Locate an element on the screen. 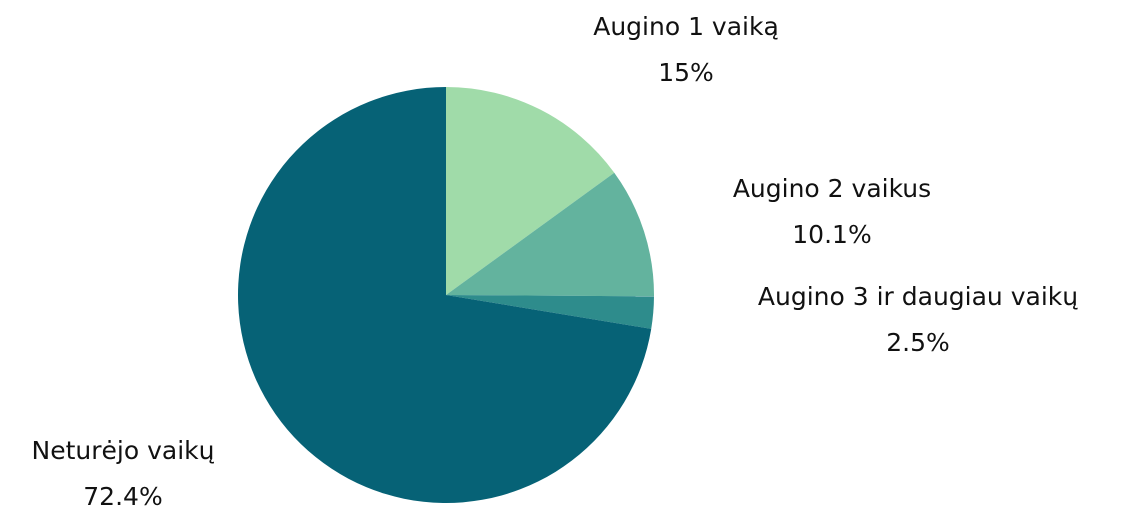 The height and width of the screenshot is (508, 1123). slice-value: 15% is located at coordinates (686, 72).